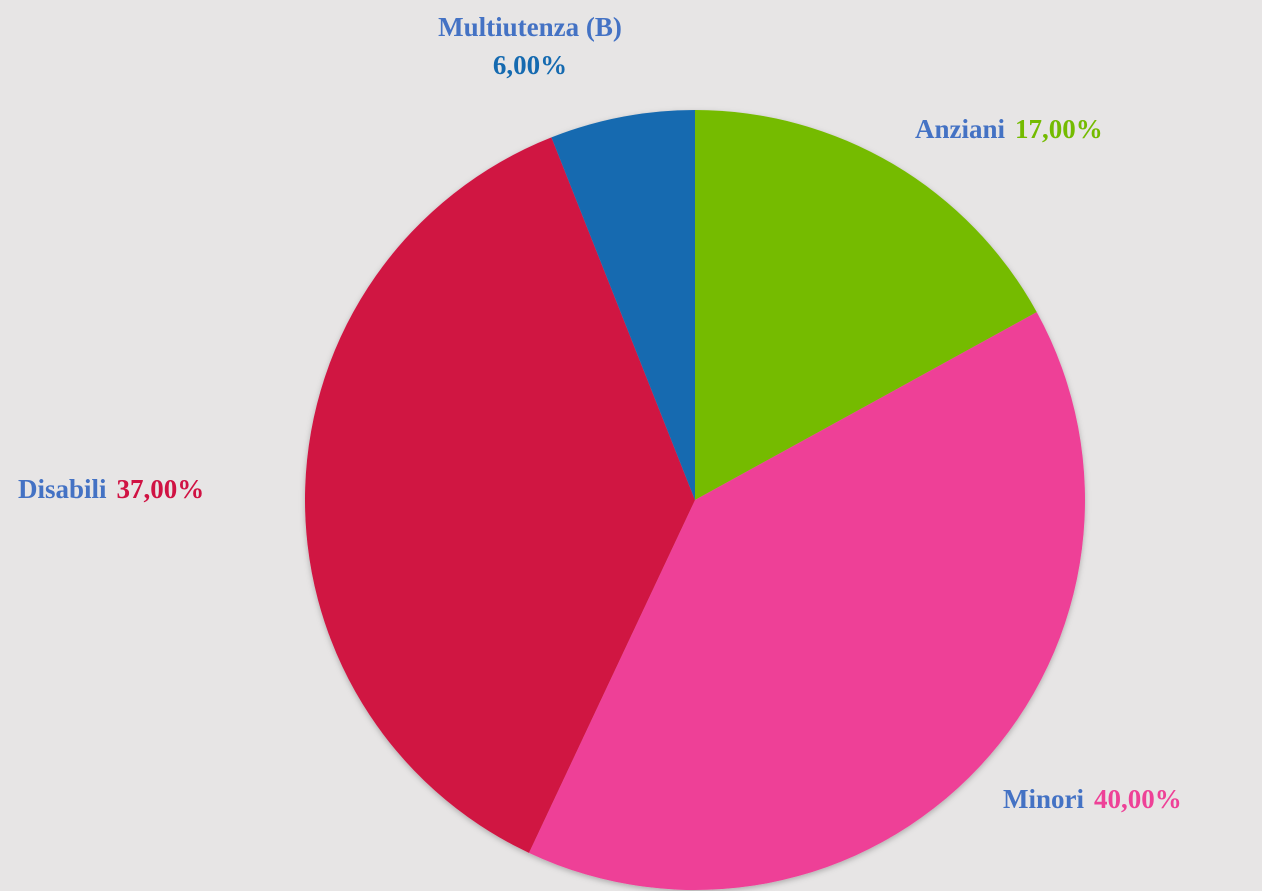 Image resolution: width=1262 pixels, height=891 pixels. What do you see at coordinates (1059, 129) in the screenshot?
I see `value-label: 17,00%` at bounding box center [1059, 129].